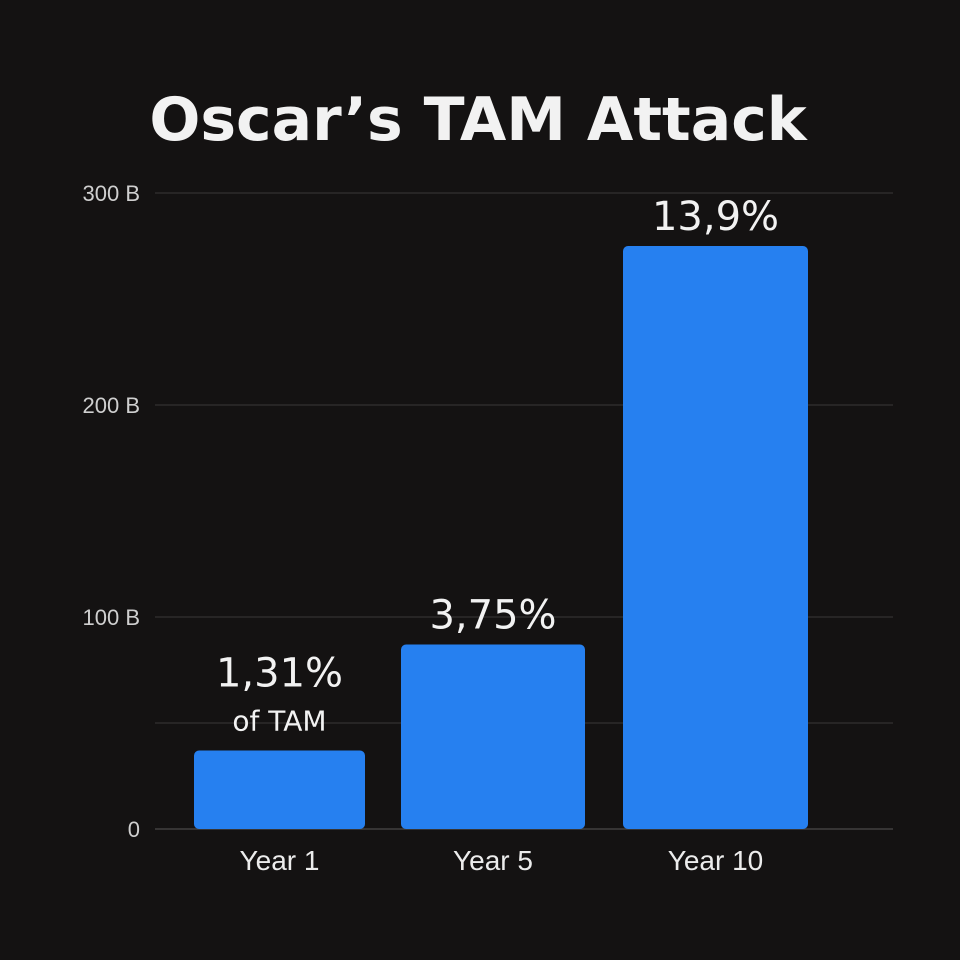 The width and height of the screenshot is (960, 960). I want to click on bar-data-label: 13,9%, so click(715, 217).